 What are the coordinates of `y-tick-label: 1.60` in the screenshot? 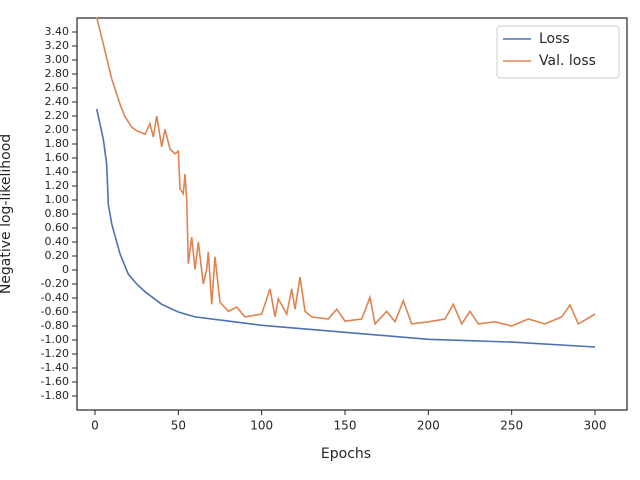 It's located at (57, 157).